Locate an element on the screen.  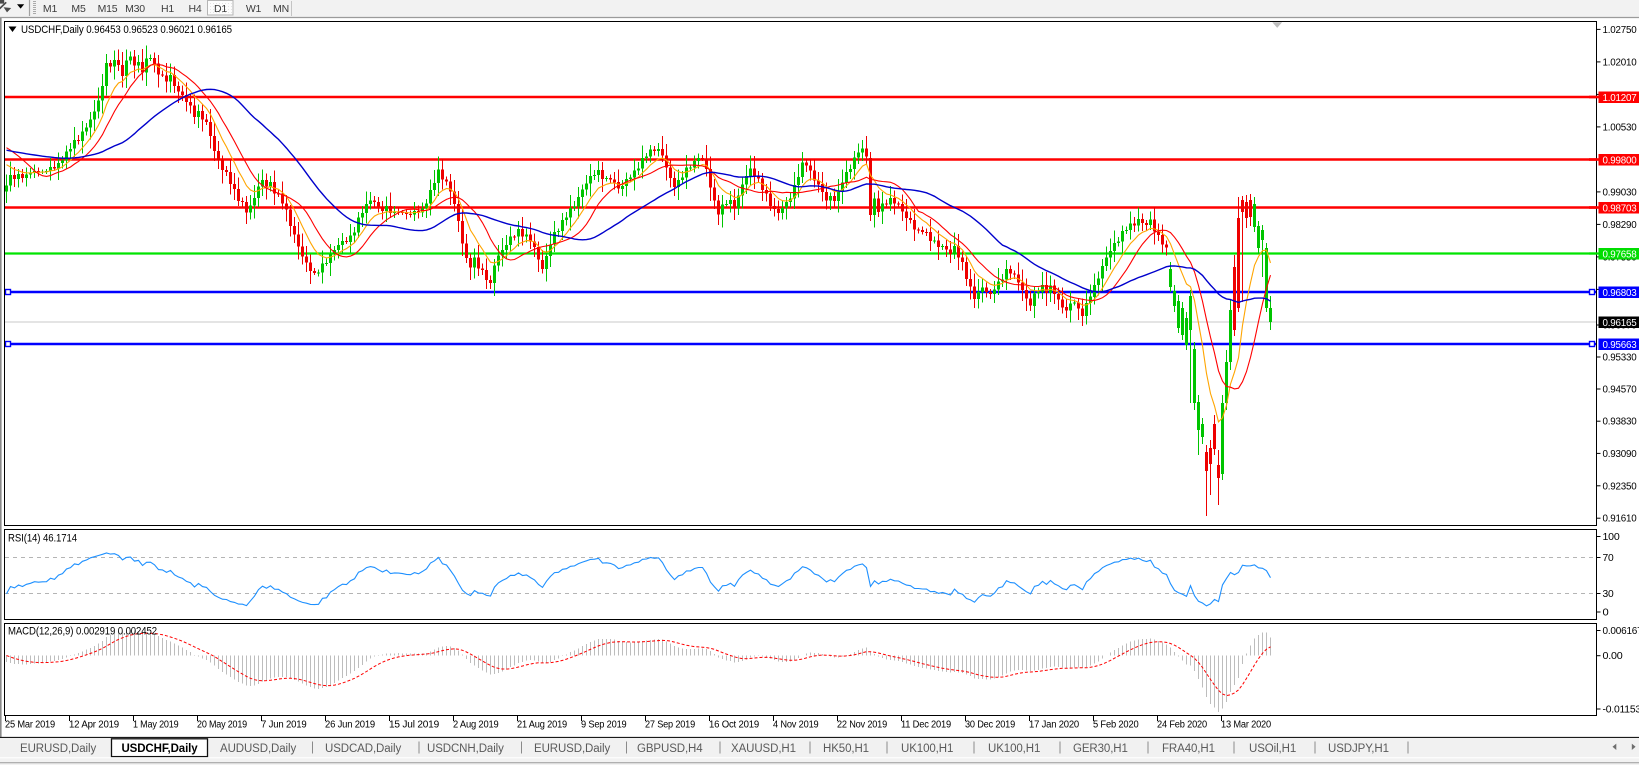
svg-text: 0.93830 is located at coordinates (1620, 422).